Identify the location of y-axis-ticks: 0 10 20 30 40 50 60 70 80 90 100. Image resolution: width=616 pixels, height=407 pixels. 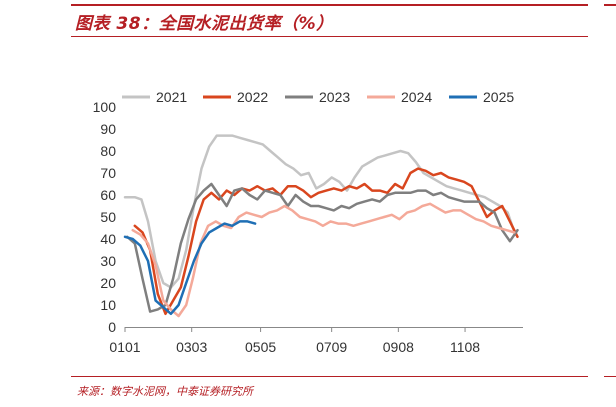
(105, 217).